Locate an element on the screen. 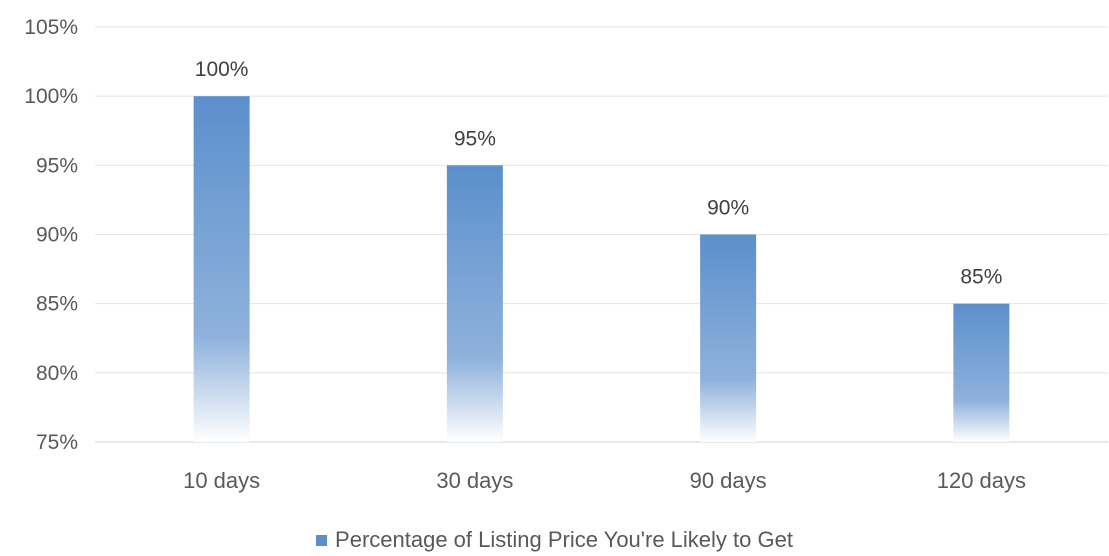 The width and height of the screenshot is (1109, 556). y-tick-label: 80% is located at coordinates (57, 373).